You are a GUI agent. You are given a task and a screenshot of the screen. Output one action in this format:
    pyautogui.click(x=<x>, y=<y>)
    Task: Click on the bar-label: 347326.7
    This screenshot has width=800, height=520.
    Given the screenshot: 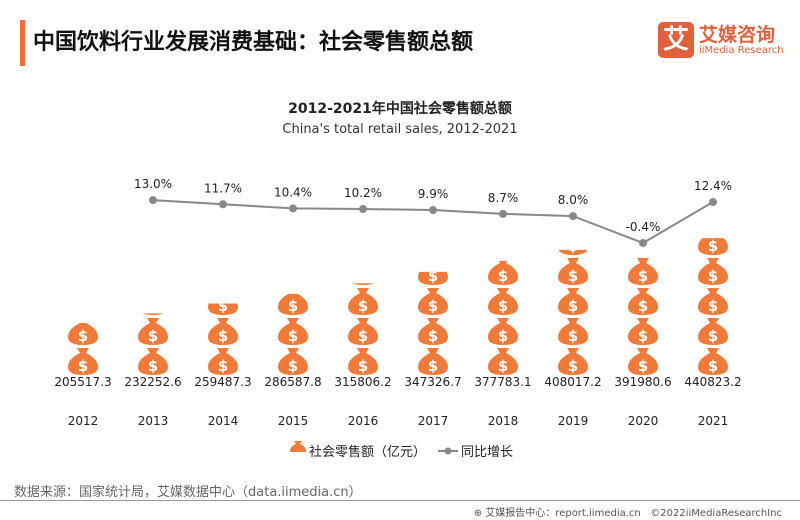 What is the action you would take?
    pyautogui.click(x=432, y=382)
    